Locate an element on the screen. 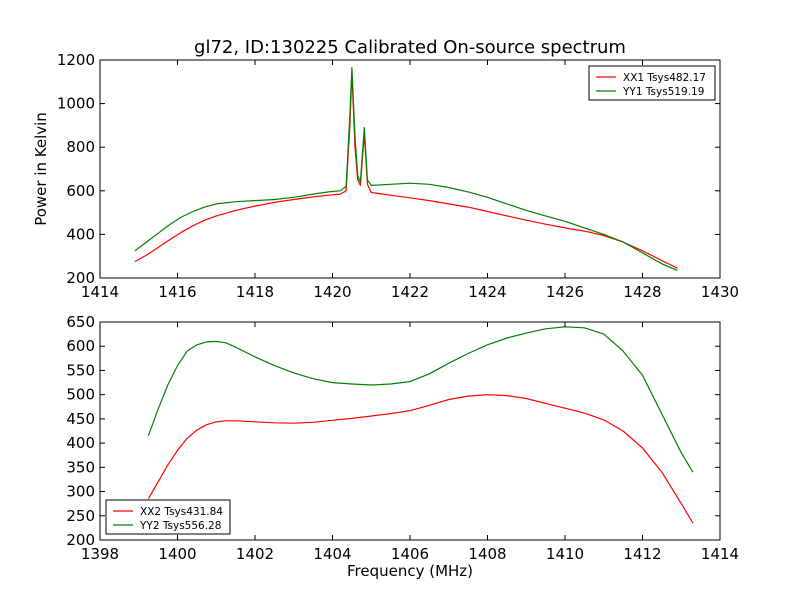 This screenshot has height=600, width=800. x-tick-label: 1406 is located at coordinates (410, 554).